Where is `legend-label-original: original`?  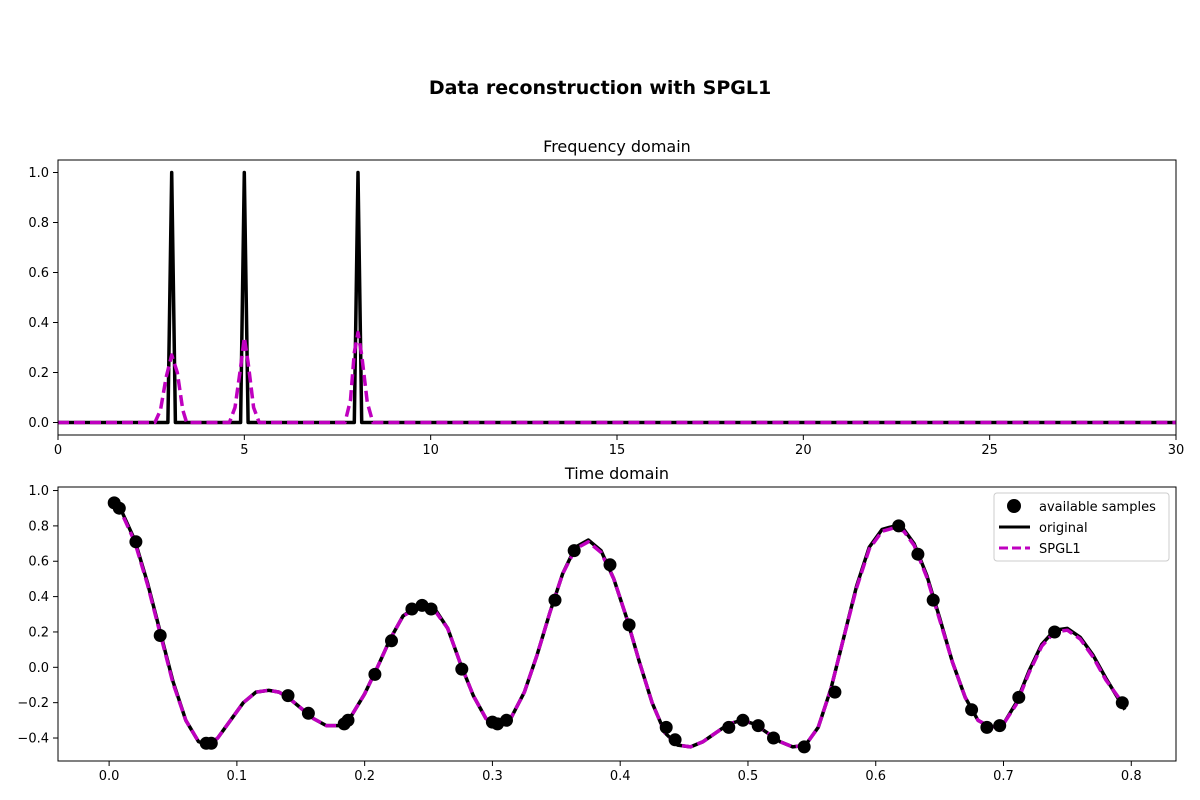 legend-label-original: original is located at coordinates (1063, 528).